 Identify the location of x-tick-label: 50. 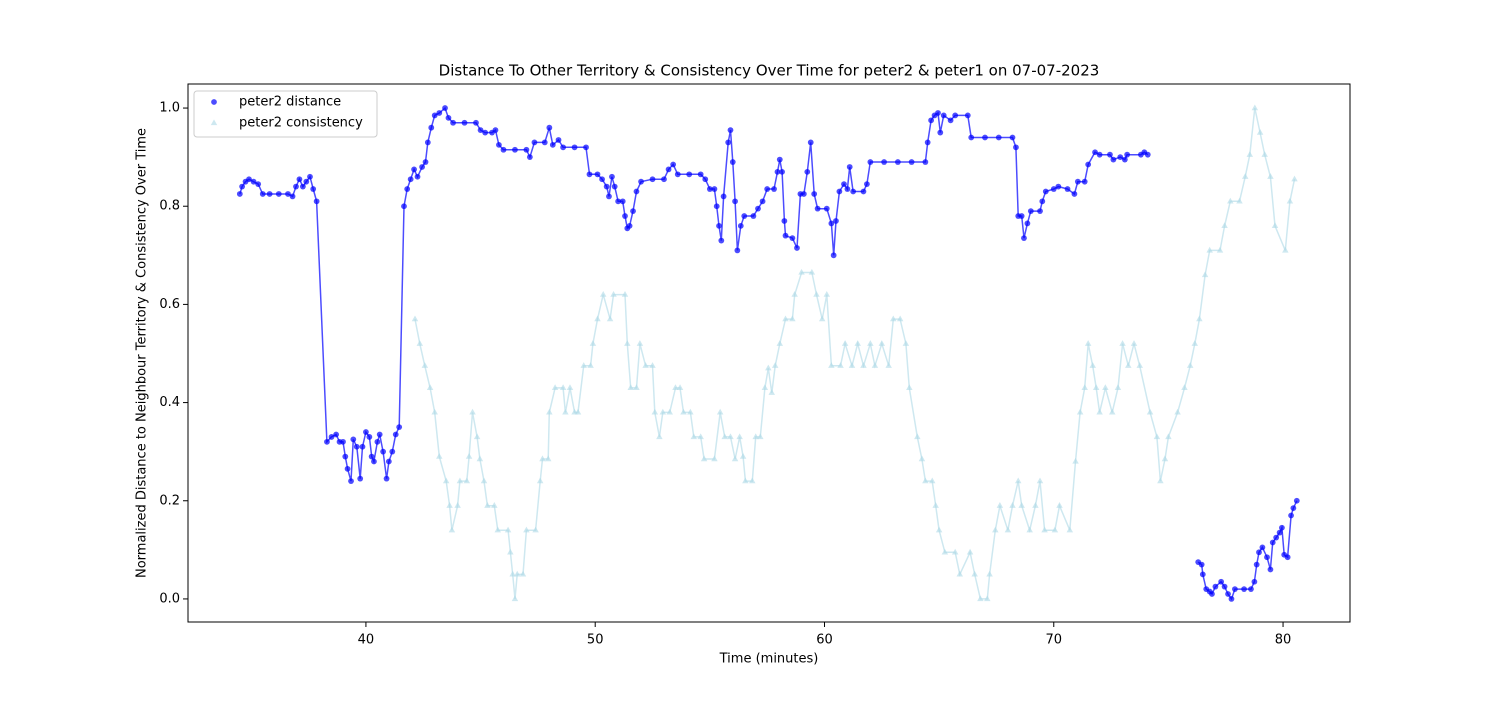
(595, 640).